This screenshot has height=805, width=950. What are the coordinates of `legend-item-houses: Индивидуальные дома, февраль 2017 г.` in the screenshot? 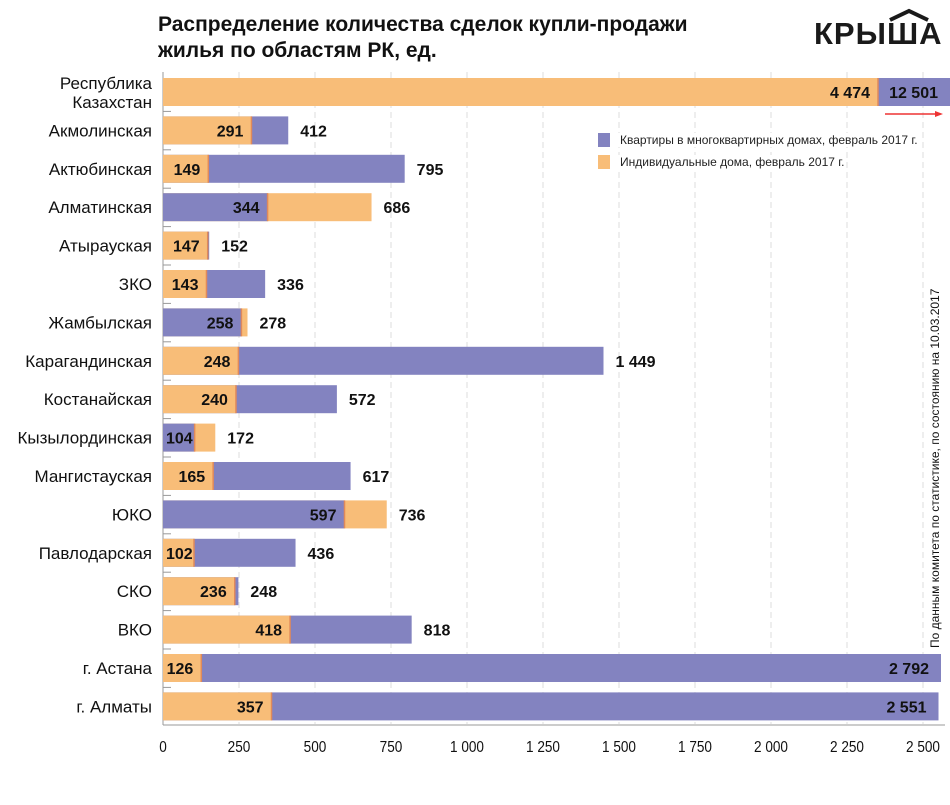 It's located at (721, 162).